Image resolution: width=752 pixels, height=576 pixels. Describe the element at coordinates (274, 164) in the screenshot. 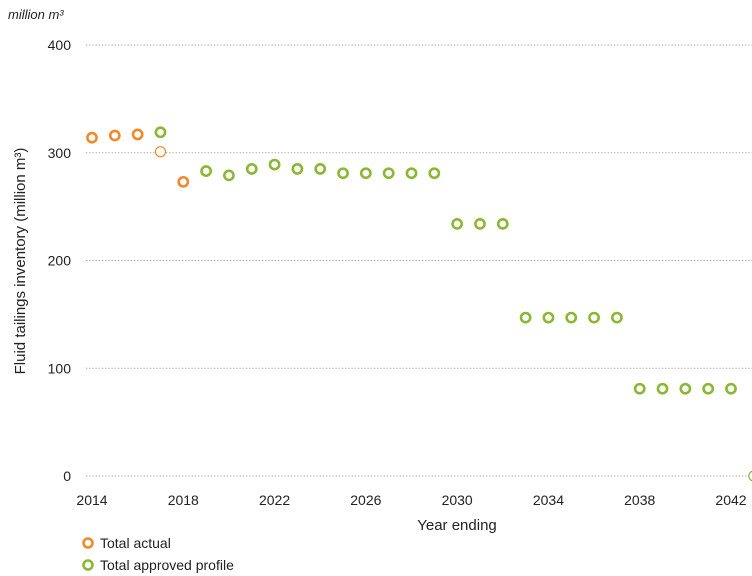

I see `point-total-approved-profile-2022` at that location.